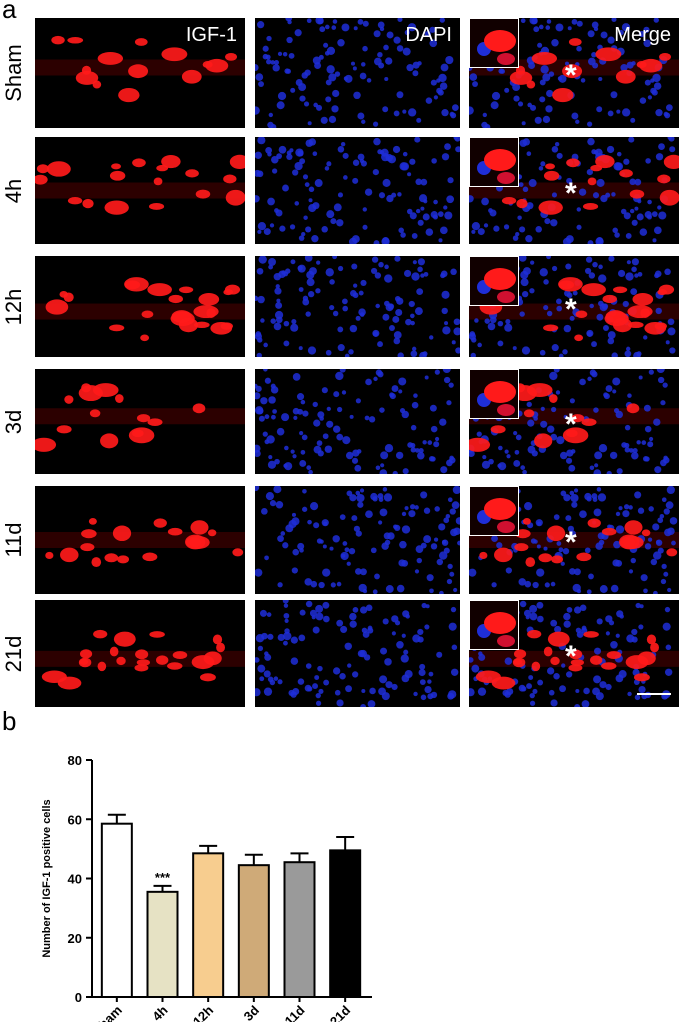 Image resolution: width=685 pixels, height=1022 pixels. What do you see at coordinates (654, 694) in the screenshot?
I see `scale-bar` at bounding box center [654, 694].